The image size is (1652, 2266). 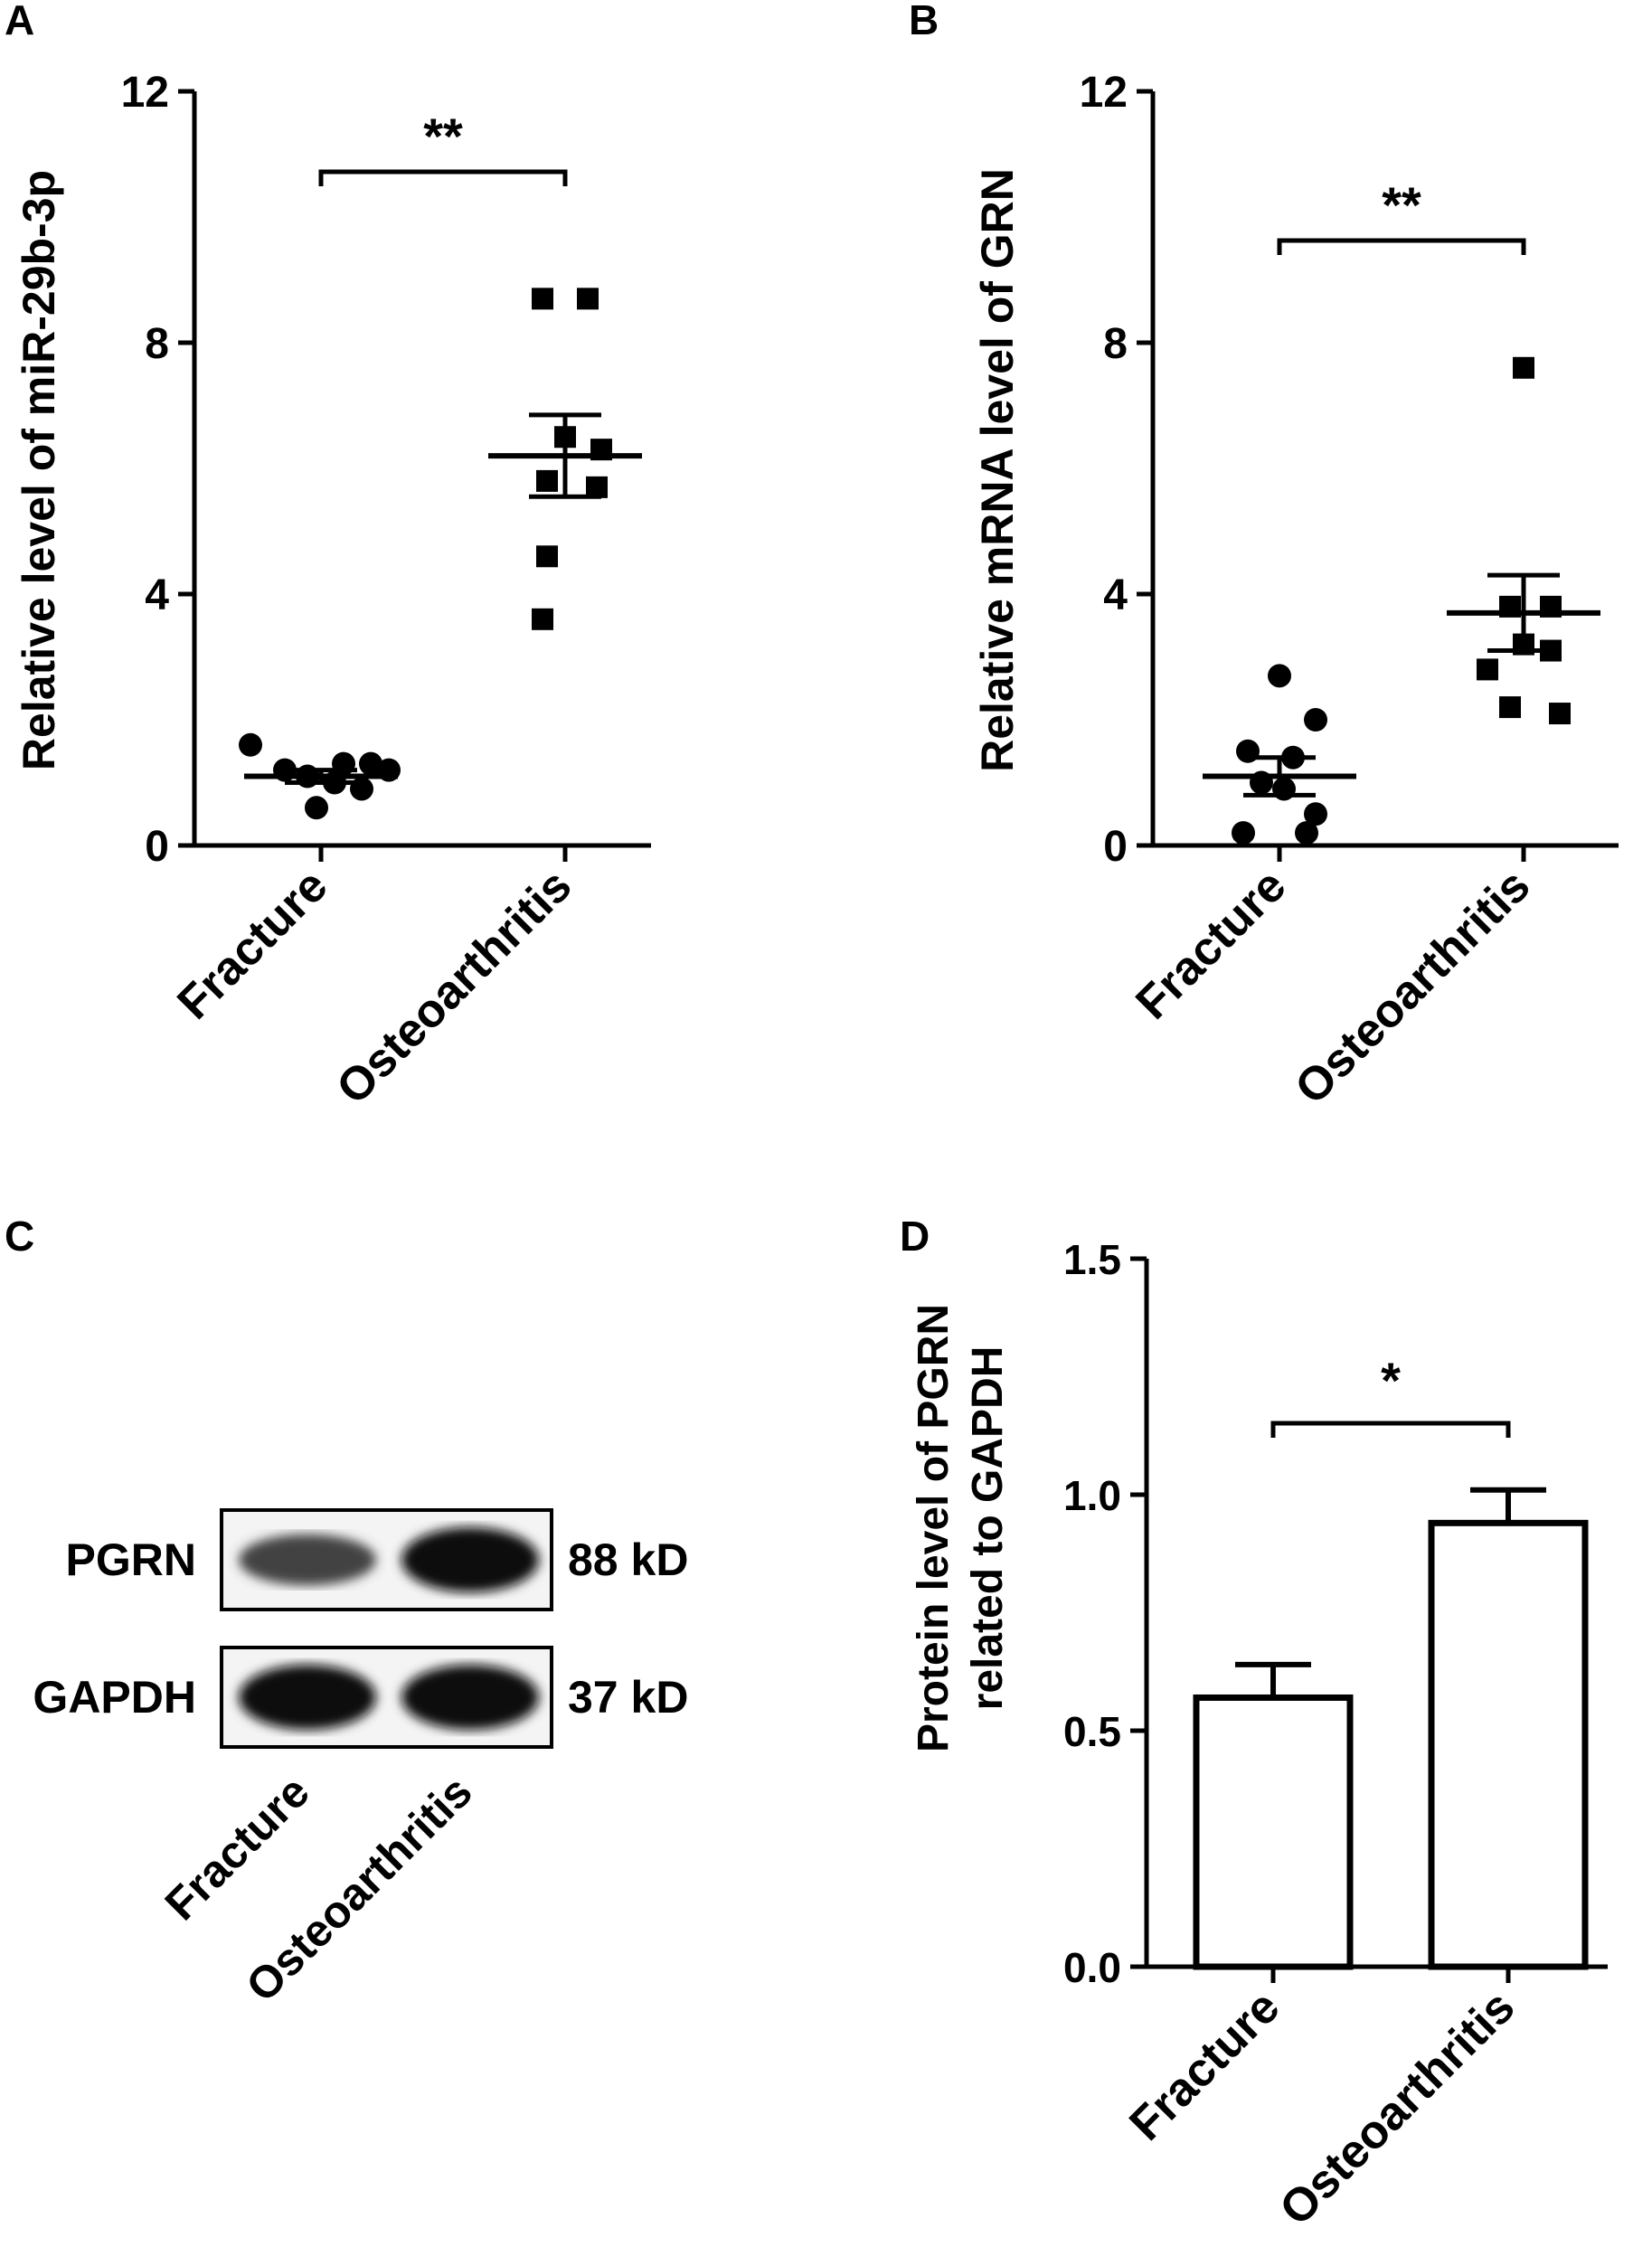 I want to click on panel-d-y-tick-label: 1.5, so click(x=1092, y=1260).